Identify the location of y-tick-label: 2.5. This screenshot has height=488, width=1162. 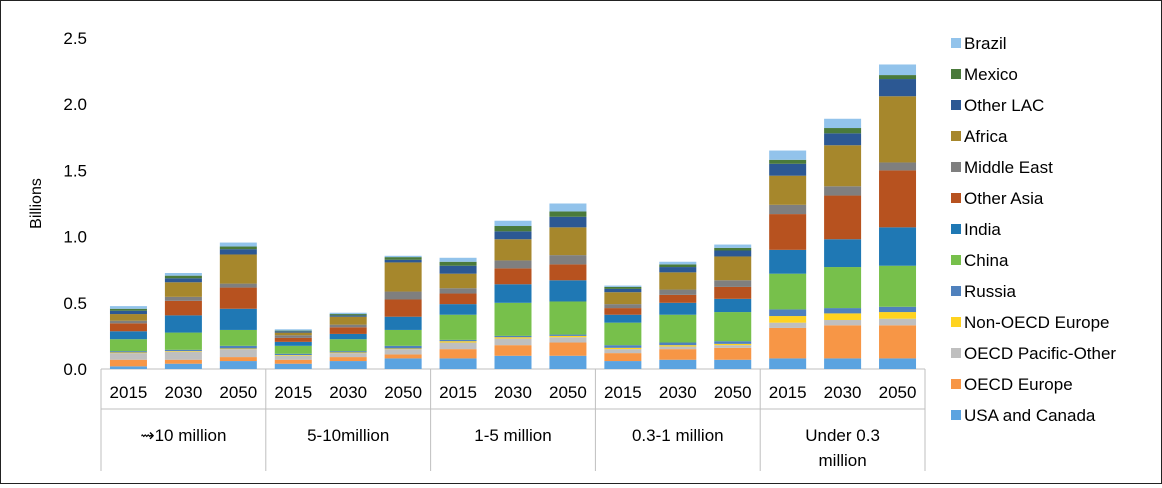
(75, 38).